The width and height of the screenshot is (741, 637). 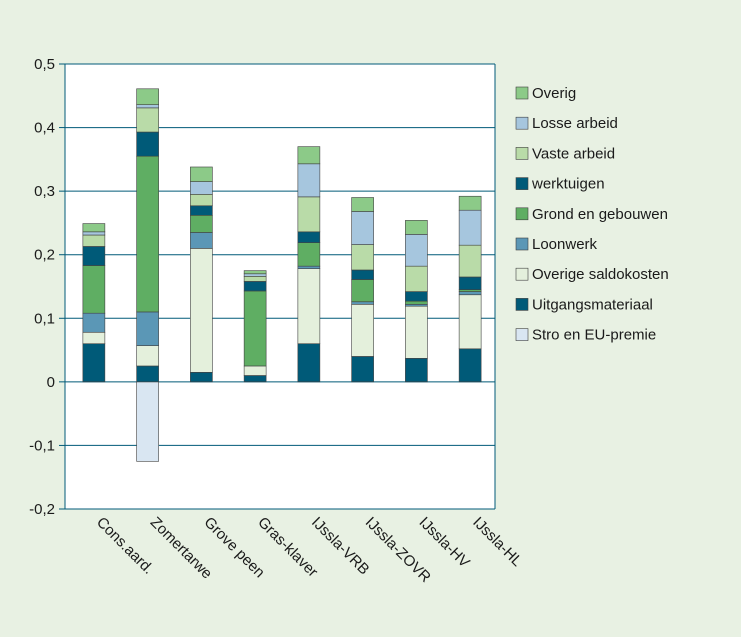 I want to click on y-axis-ticks: 0,5 0,4 0,3 0,2 0,1 0 -0,1 -0,2, so click(x=42, y=287).